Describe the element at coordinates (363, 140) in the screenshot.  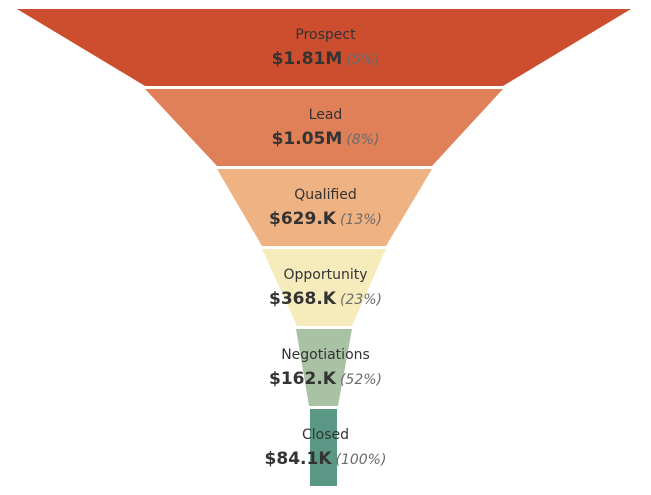
I see `stage-pct-lead: (8%)` at that location.